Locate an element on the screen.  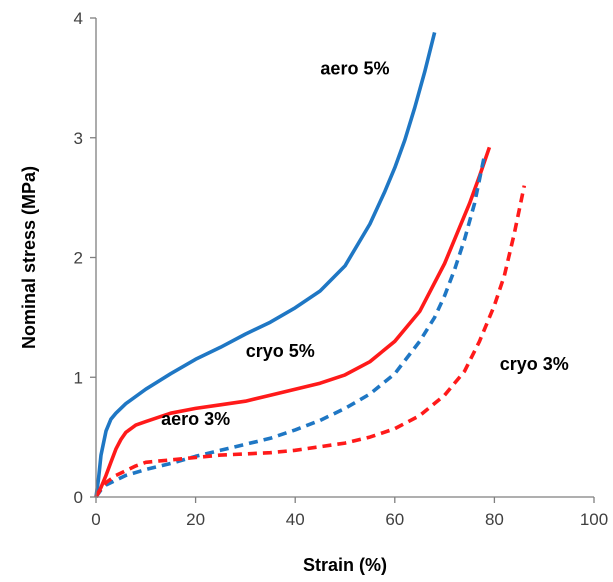
series-label-aero-3: aero 3% is located at coordinates (195, 419).